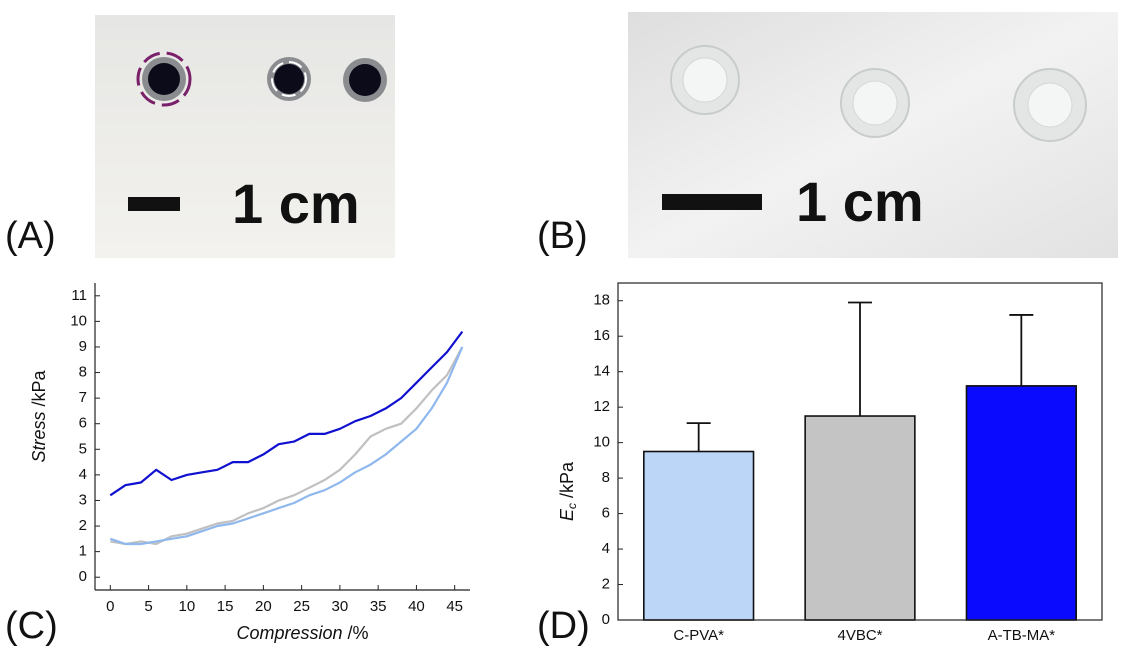  I want to click on x-tick-label: 45, so click(454, 606).